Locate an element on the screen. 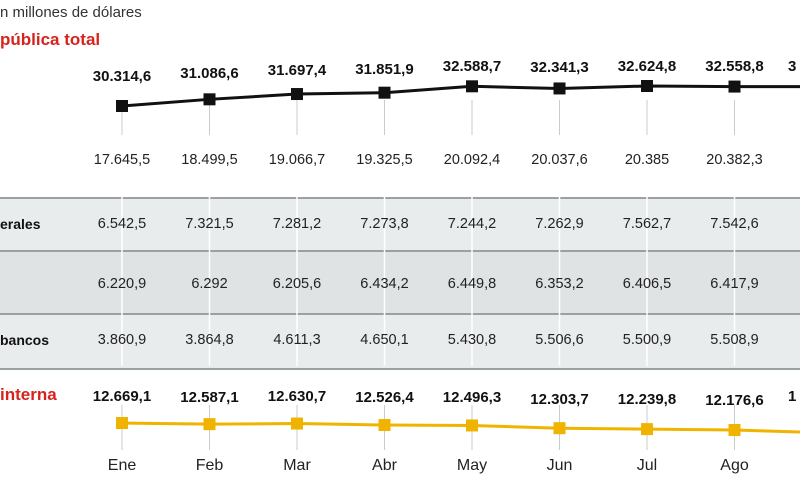  table-cell: 6.542,5 is located at coordinates (122, 224).